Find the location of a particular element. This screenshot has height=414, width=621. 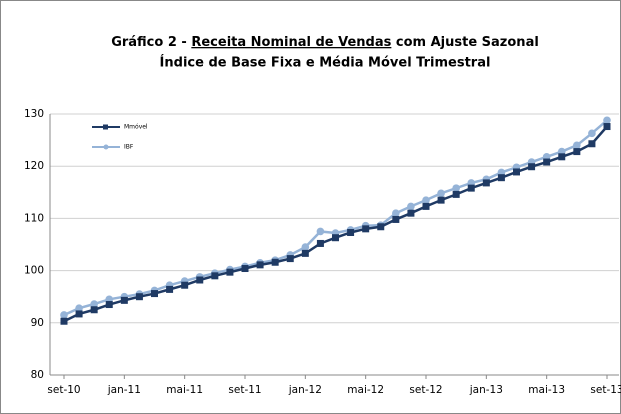

x-tick-label: set-13 is located at coordinates (605, 390).